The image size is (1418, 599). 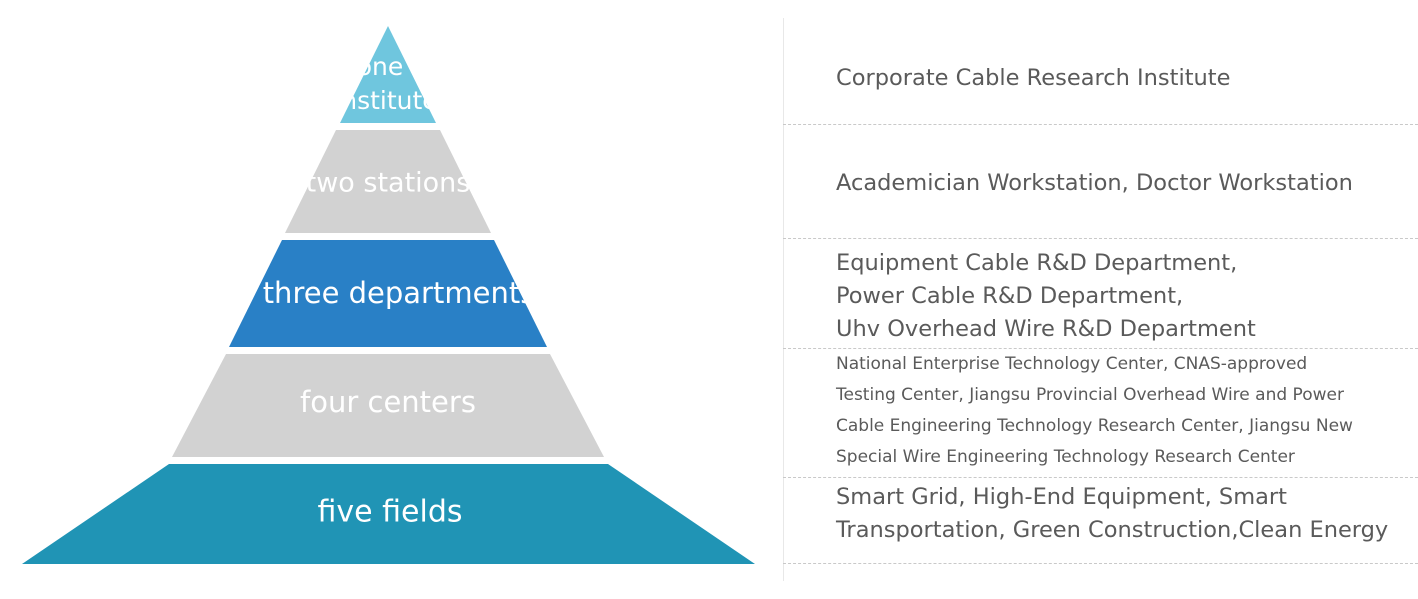 I want to click on detail-row-one-institute: Corporate Cable Research Institute, so click(x=1100, y=93).